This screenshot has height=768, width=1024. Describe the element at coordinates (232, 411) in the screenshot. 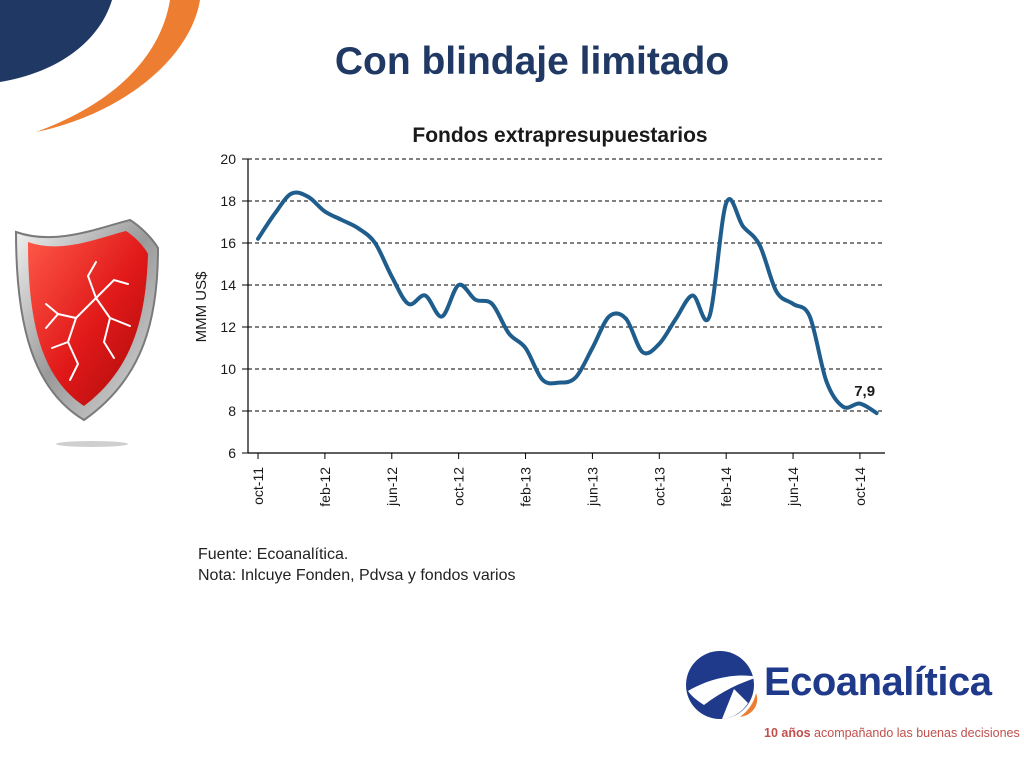

I see `y-tick-label: 8` at that location.